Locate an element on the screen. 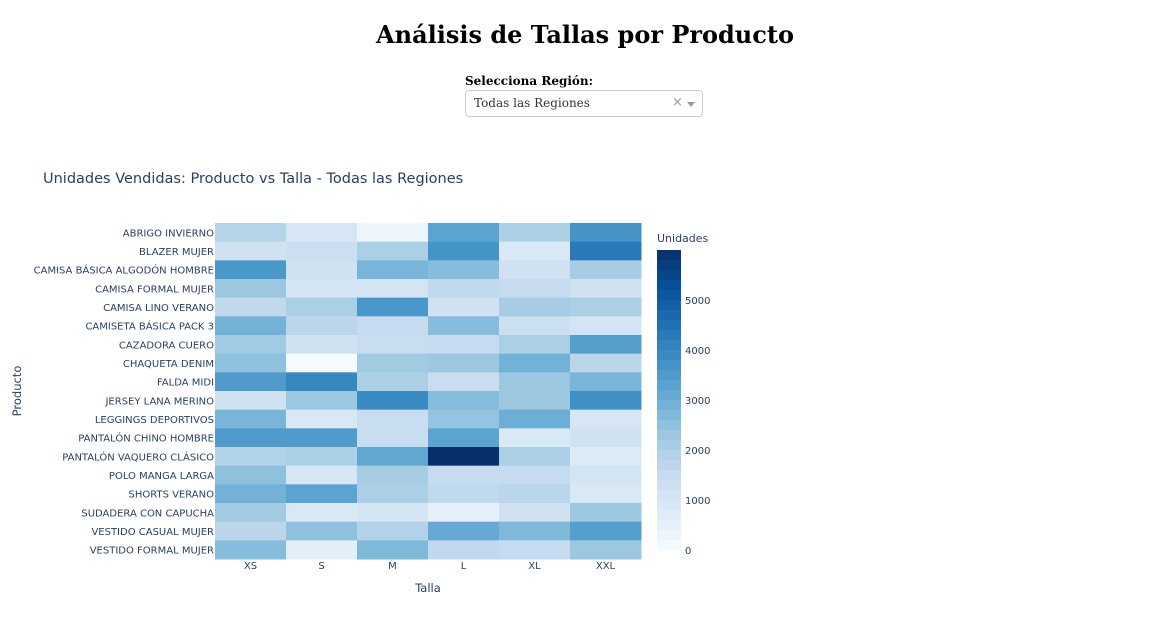 The width and height of the screenshot is (1159, 629). x-tick-label: M is located at coordinates (392, 566).